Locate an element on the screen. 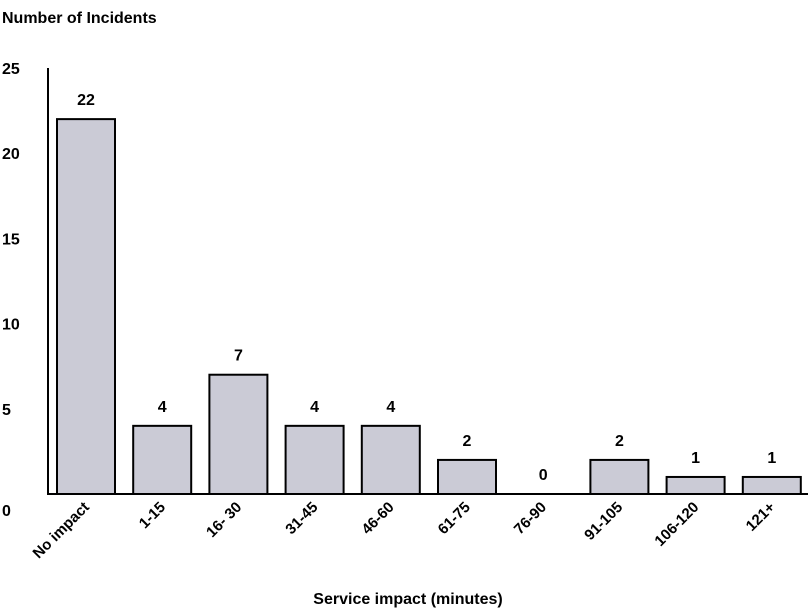 This screenshot has height=608, width=809. y-tick-label: 10 is located at coordinates (11, 325).